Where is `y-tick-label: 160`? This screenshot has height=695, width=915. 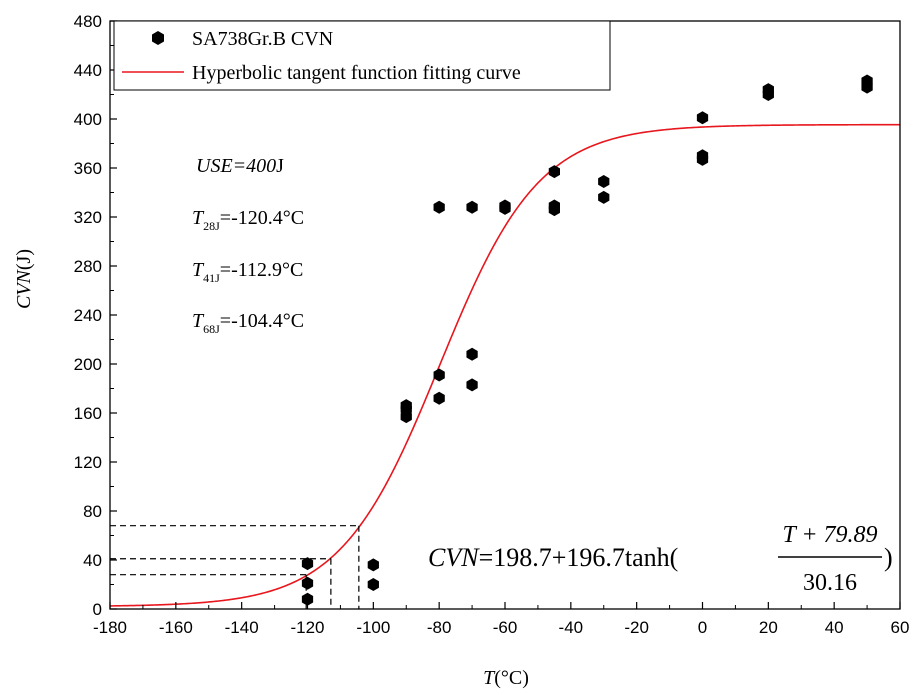
y-tick-label: 160 is located at coordinates (88, 413).